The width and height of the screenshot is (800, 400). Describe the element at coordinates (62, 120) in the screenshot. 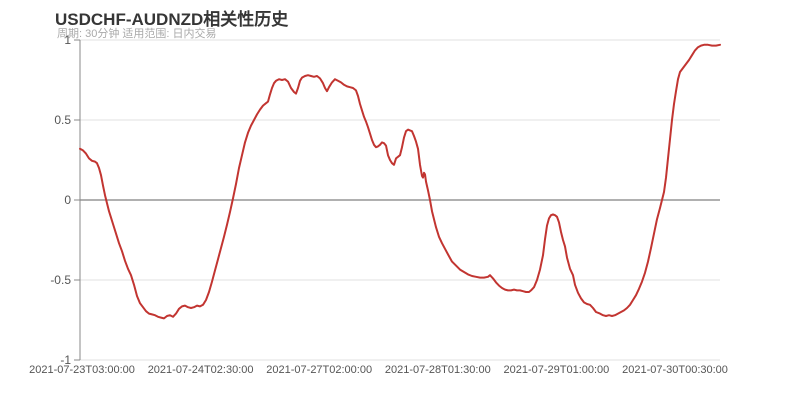

I see `y-tick-label: 0.5` at that location.